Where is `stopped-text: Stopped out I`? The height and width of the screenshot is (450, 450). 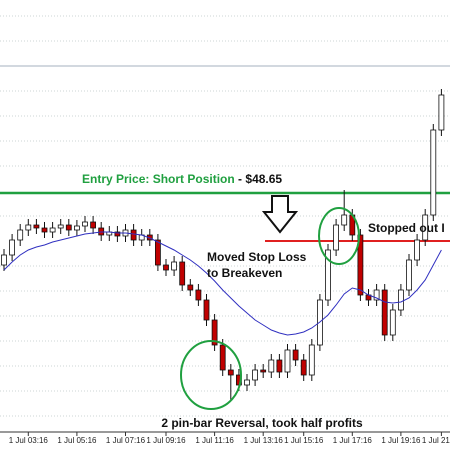
stopped-text: Stopped out I is located at coordinates (406, 228).